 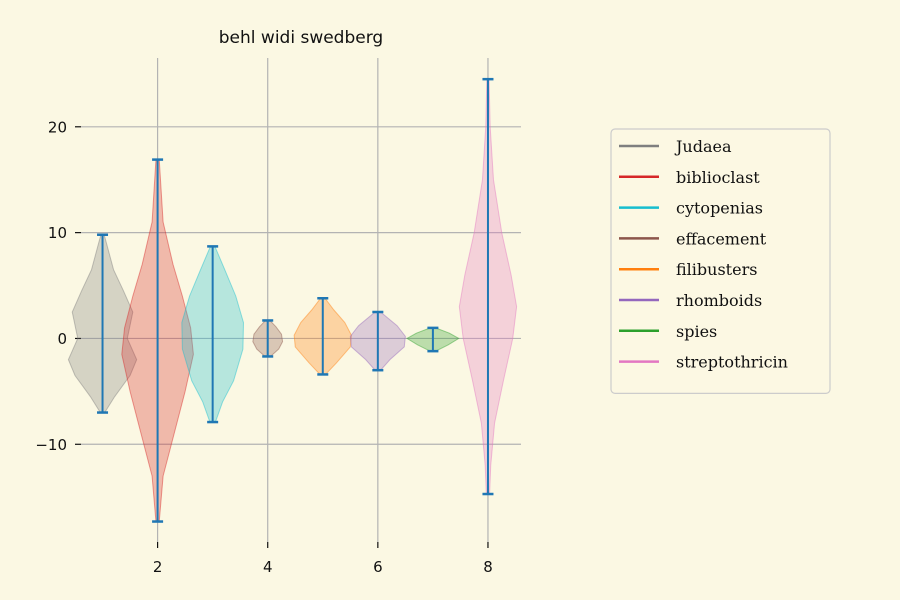 What do you see at coordinates (51, 445) in the screenshot?
I see `y-tick-label: −10` at bounding box center [51, 445].